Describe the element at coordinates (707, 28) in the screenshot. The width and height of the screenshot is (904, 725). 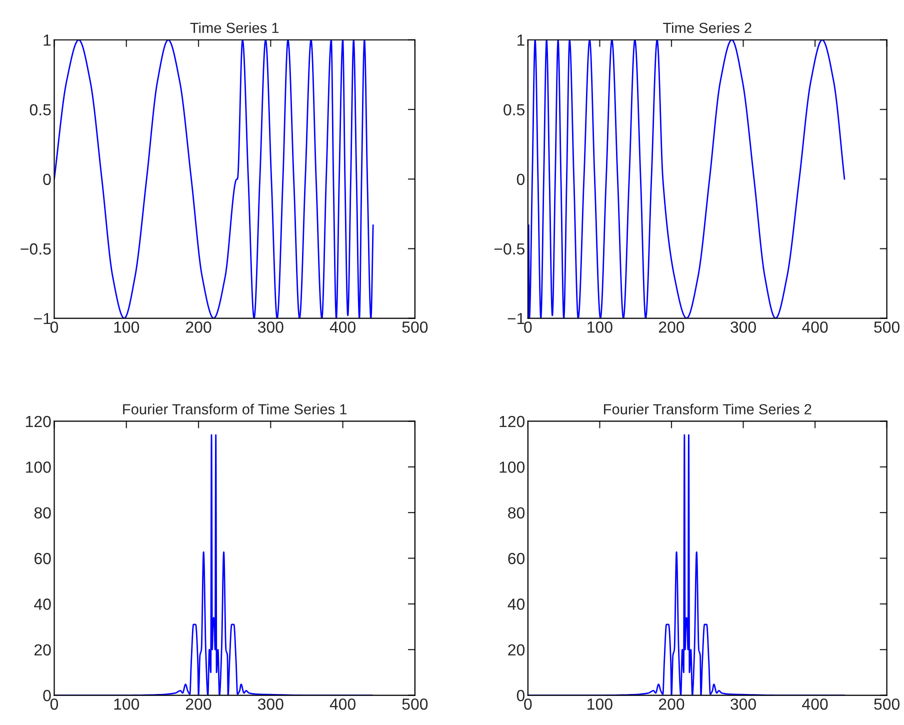
I see `chart-title: Time Series 2` at that location.